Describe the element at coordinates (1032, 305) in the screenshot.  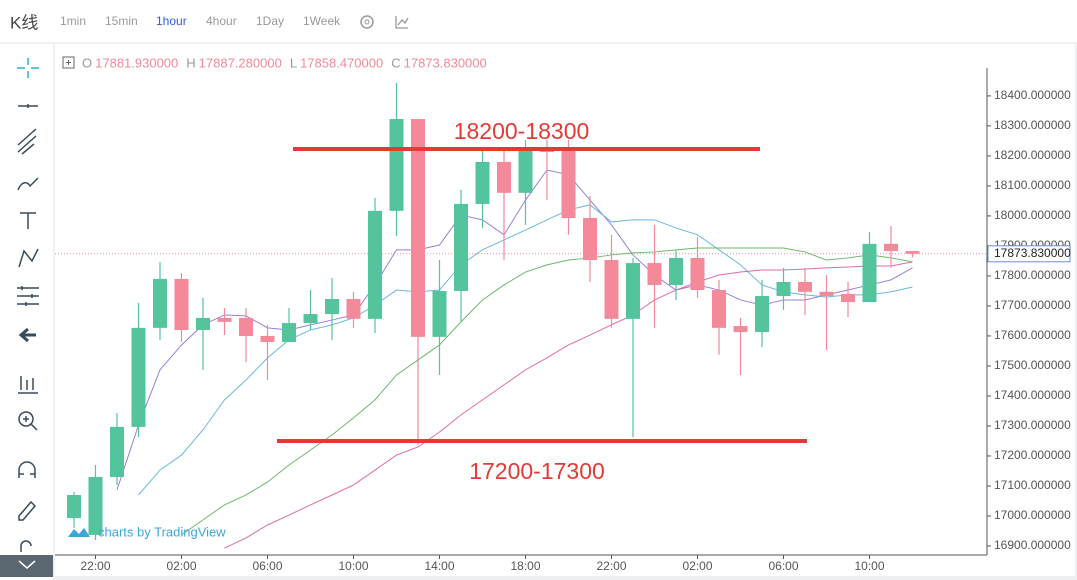
I see `y-tick-label: 17700.000000` at that location.